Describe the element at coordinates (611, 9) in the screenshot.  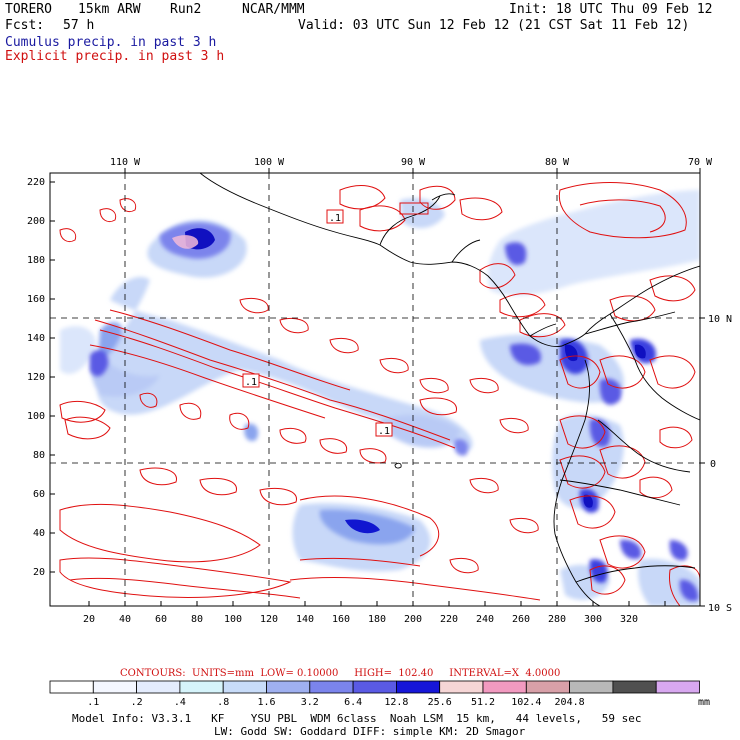
I see `init-time: Init: 18 UTC Thu 09 Feb 12` at that location.